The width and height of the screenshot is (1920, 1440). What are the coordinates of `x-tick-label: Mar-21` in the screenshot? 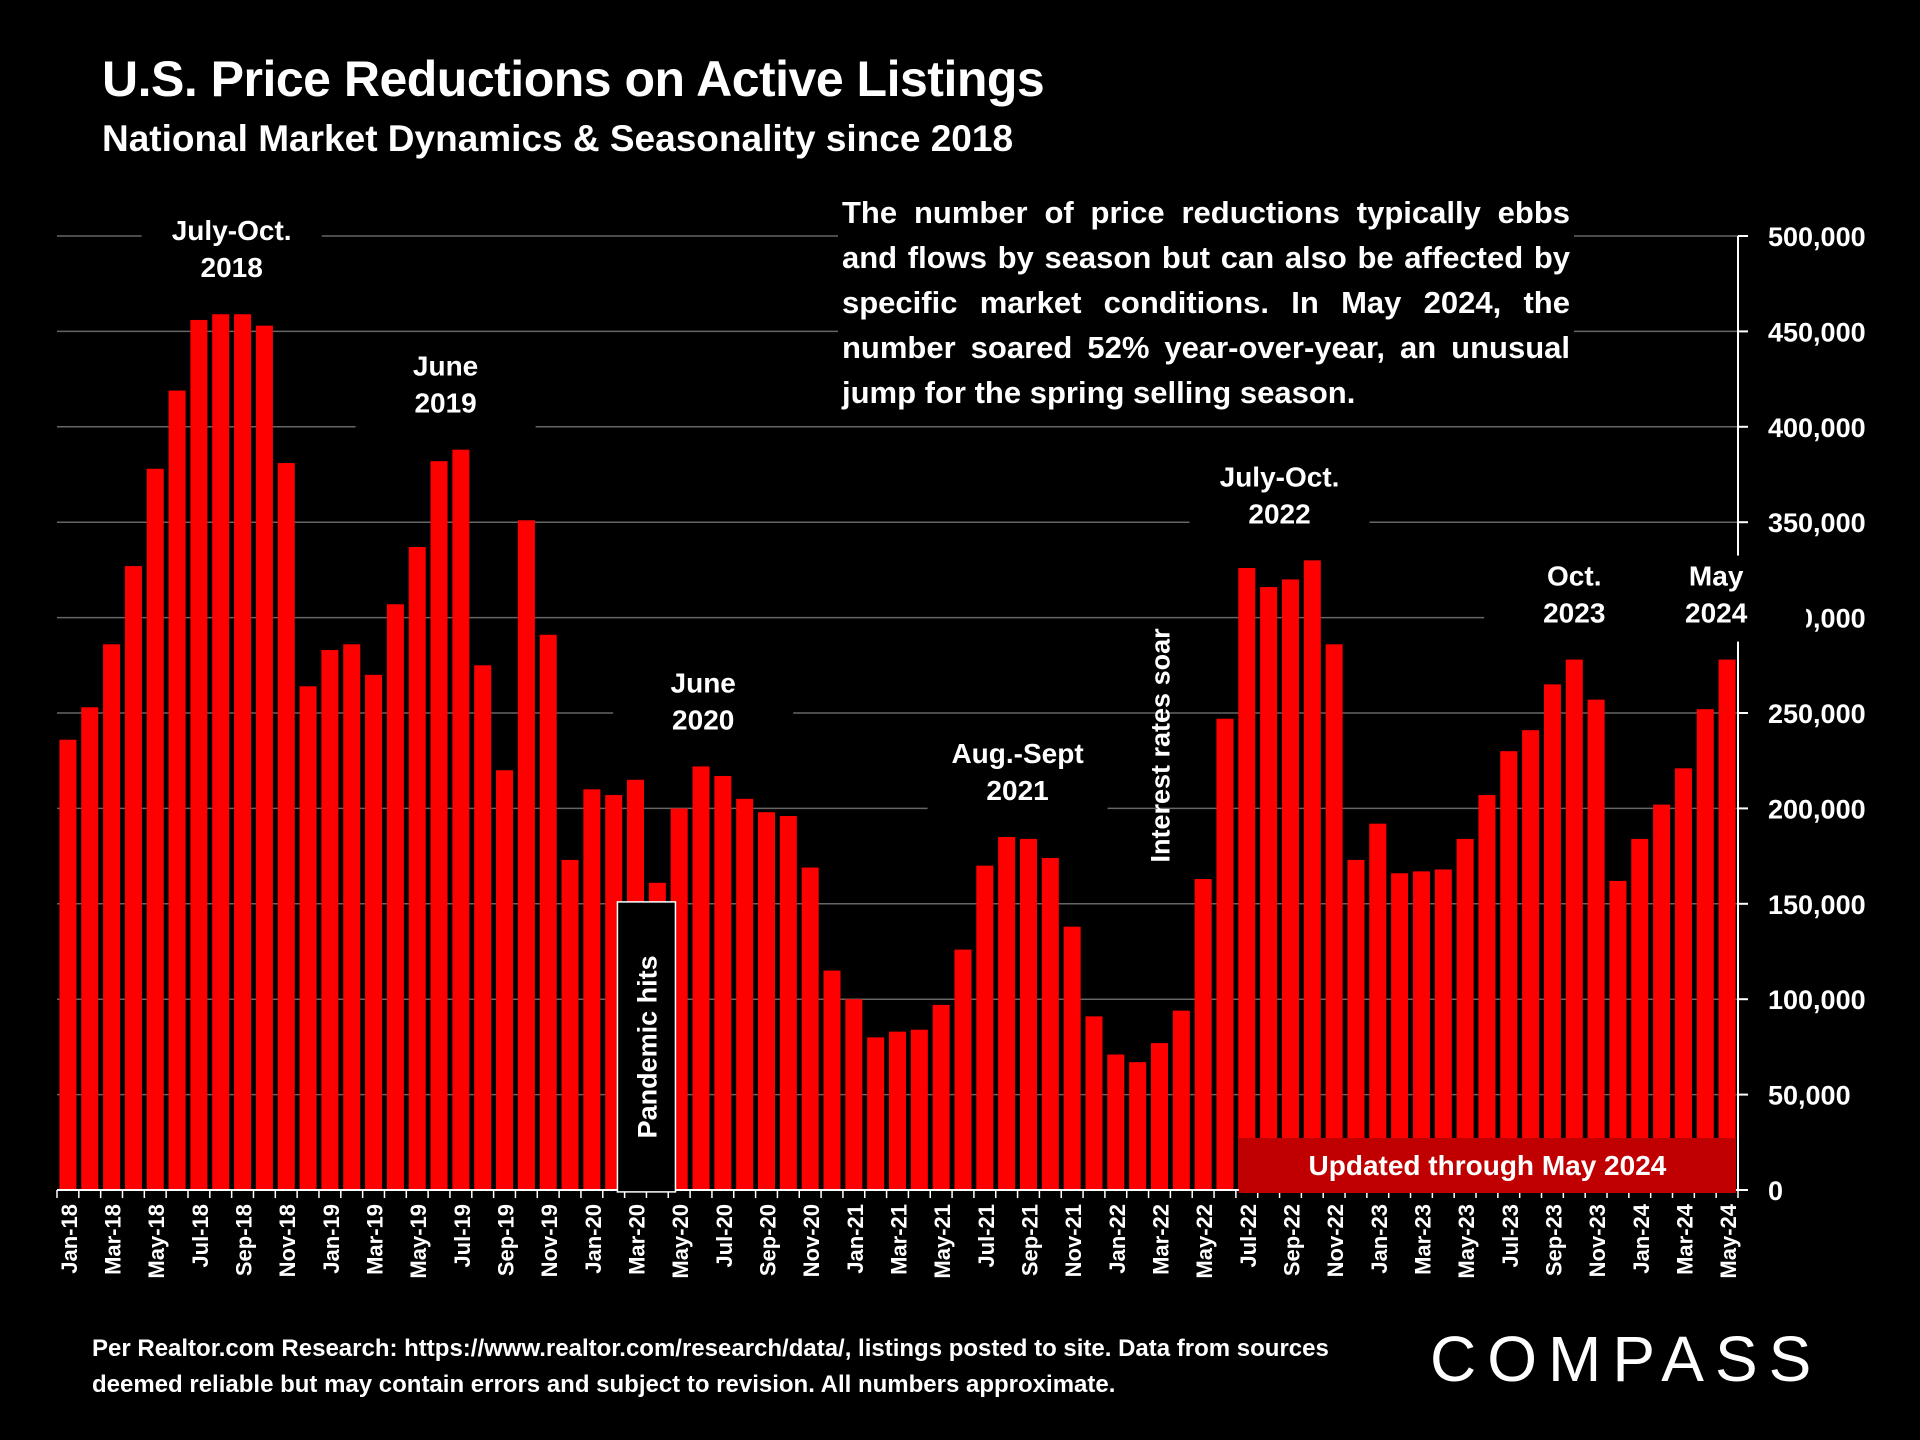 It's located at (899, 1239).